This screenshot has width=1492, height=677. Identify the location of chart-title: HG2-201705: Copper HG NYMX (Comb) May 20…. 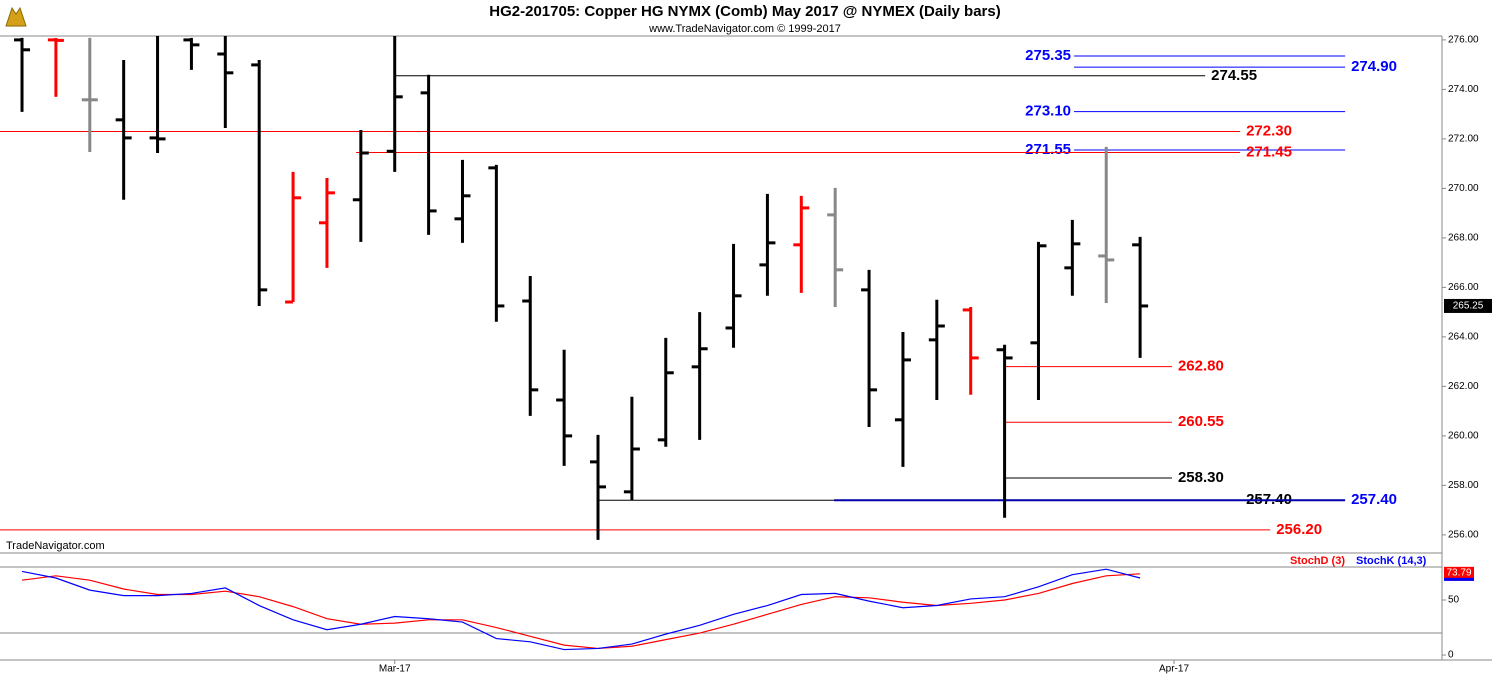
(744, 11).